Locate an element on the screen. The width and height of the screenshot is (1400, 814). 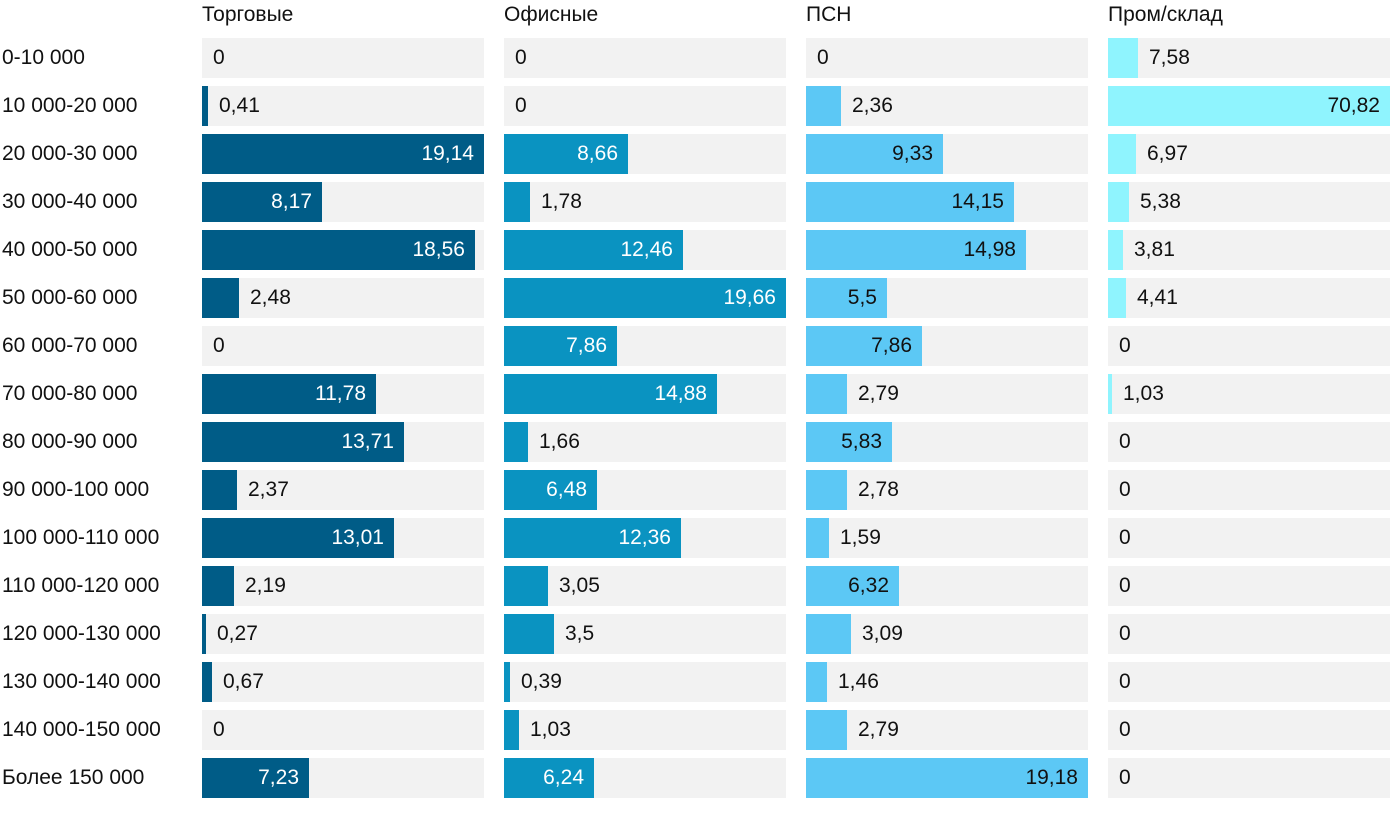
data-label: 2,79 is located at coordinates (878, 393).